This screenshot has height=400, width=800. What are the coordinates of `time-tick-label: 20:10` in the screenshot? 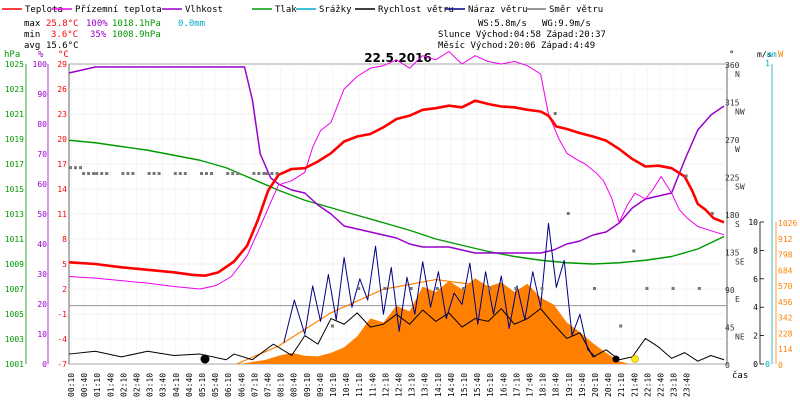 It's located at (595, 385).